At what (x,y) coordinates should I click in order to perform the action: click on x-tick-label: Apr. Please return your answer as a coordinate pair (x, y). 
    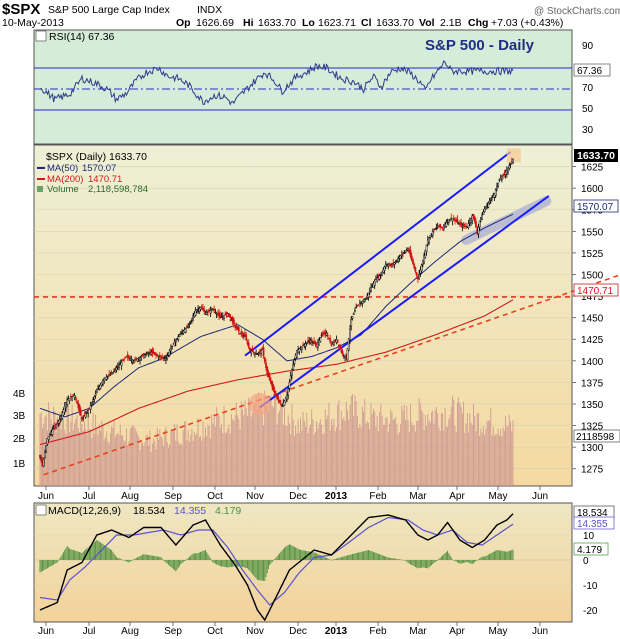
    Looking at the image, I should click on (457, 496).